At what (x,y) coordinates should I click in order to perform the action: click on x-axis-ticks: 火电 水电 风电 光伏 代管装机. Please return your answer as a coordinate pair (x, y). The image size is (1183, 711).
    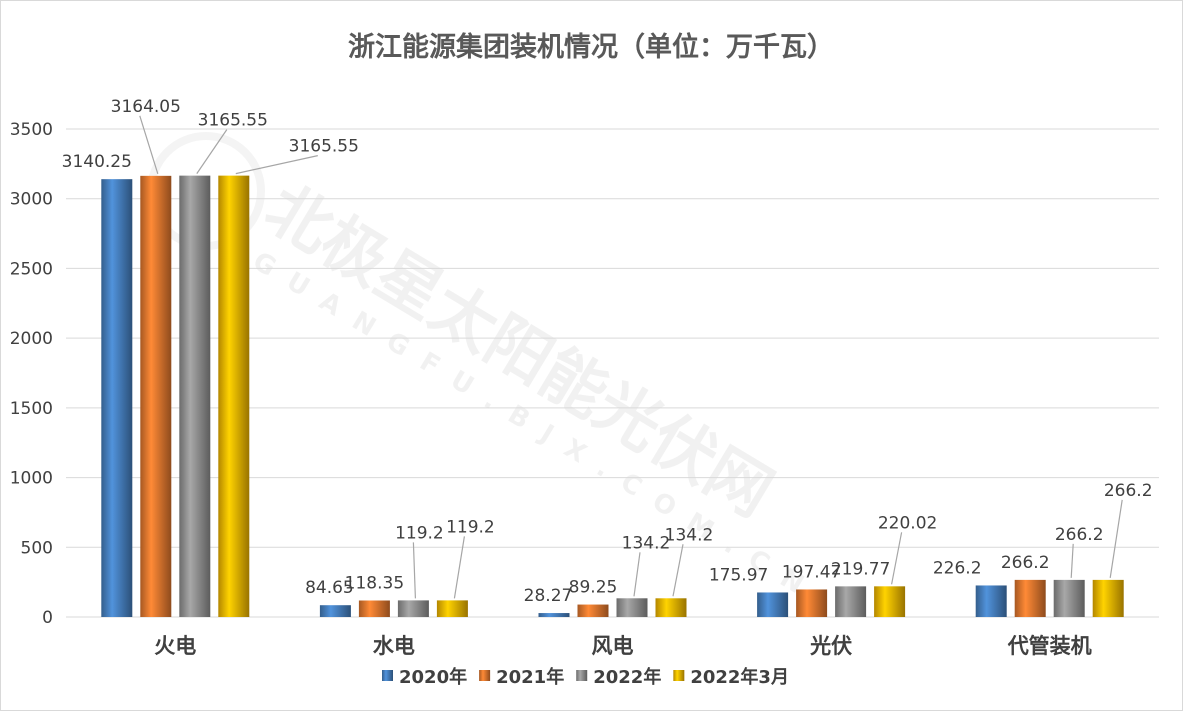
    Looking at the image, I should click on (622, 646).